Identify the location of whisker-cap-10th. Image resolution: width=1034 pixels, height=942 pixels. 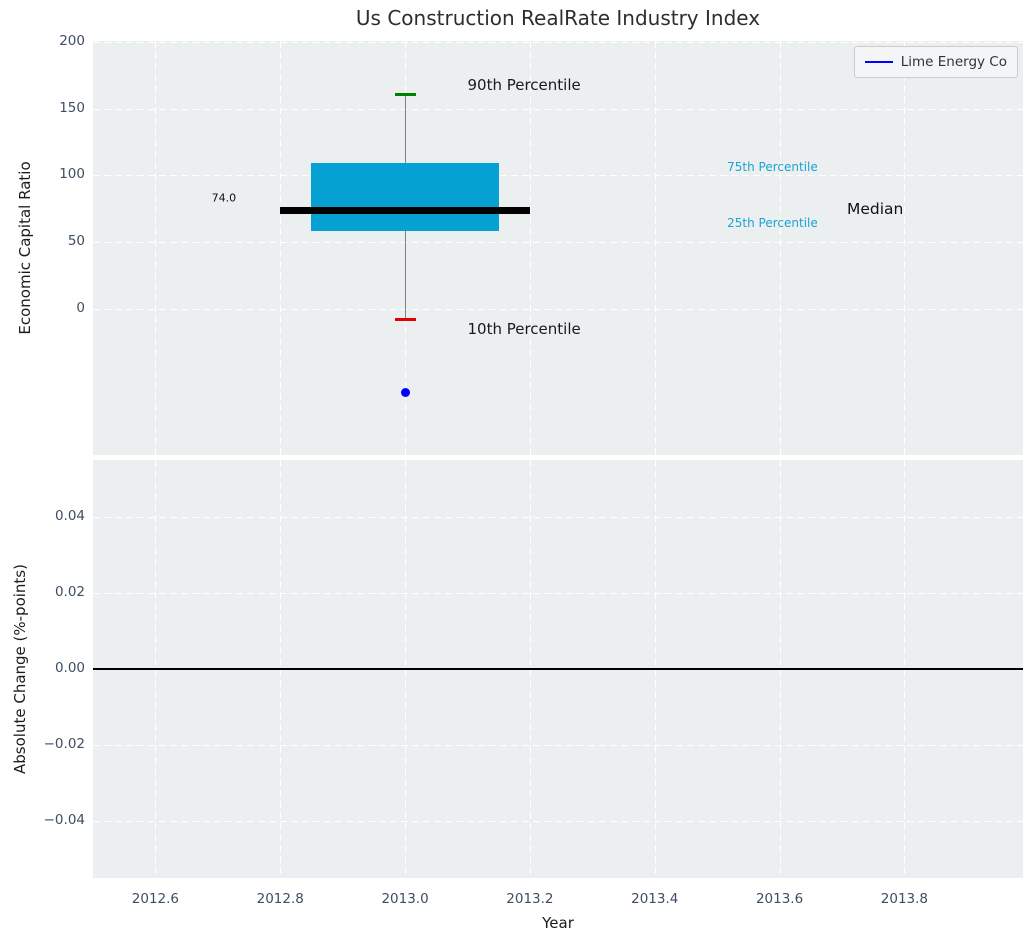
(405, 319).